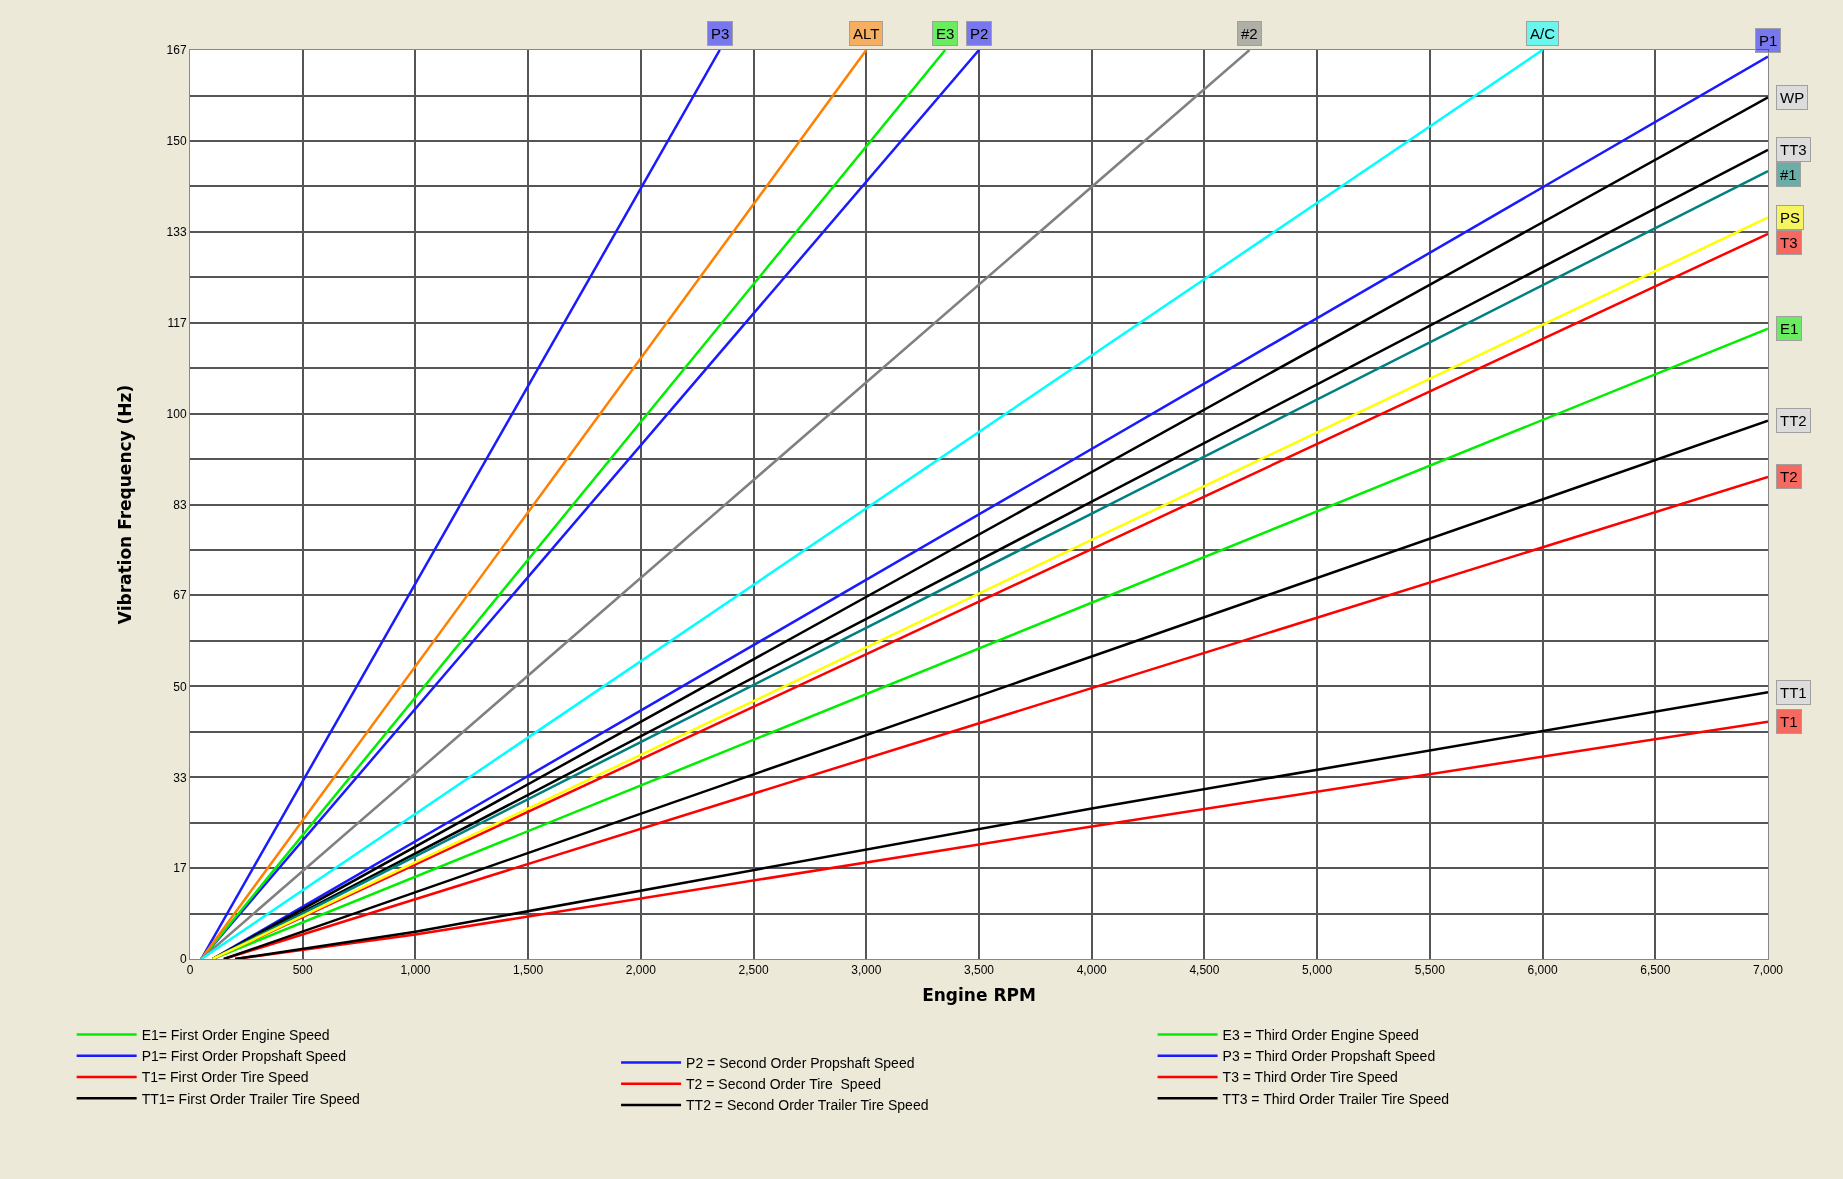  I want to click on annotation: E1, so click(1789, 328).